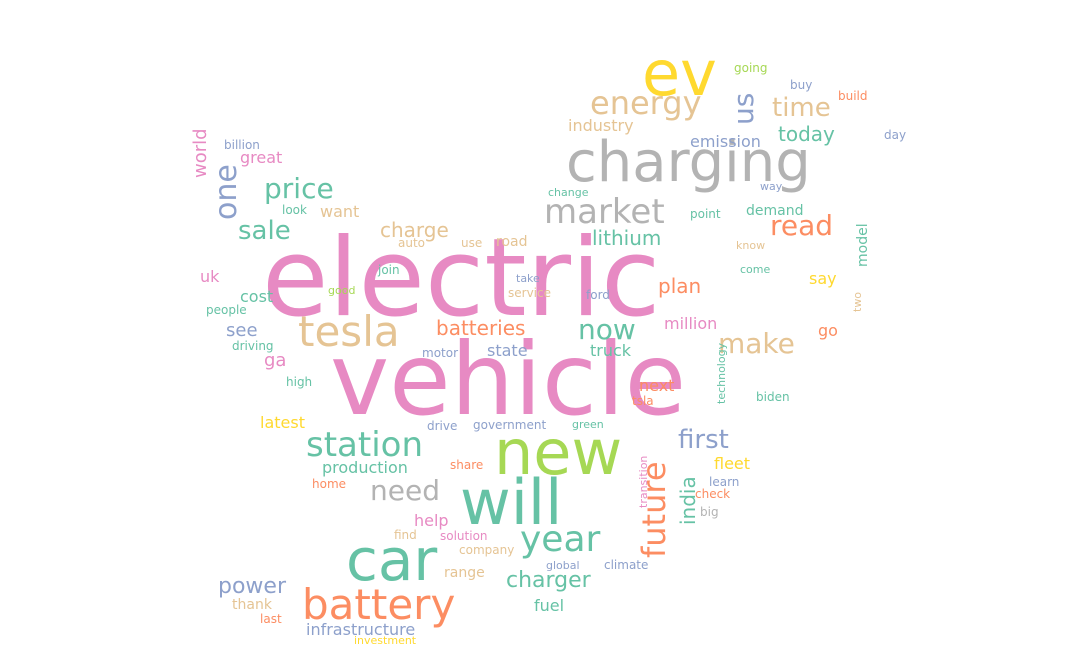  What do you see at coordinates (724, 482) in the screenshot?
I see `word-learn: learn` at bounding box center [724, 482].